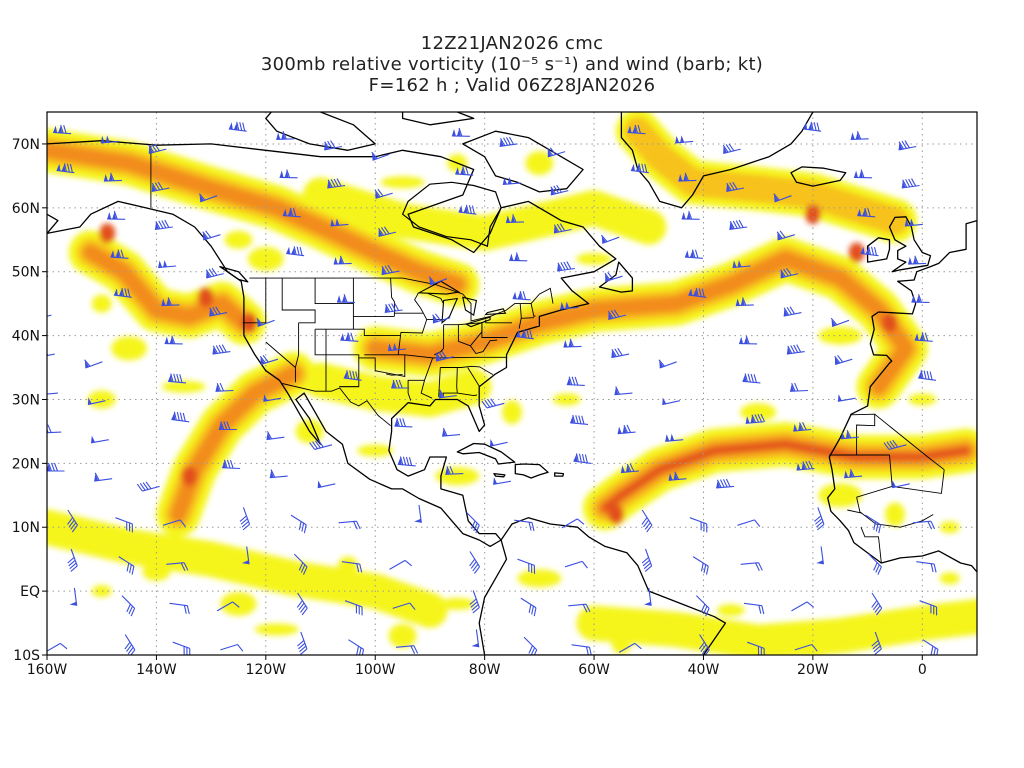 The height and width of the screenshot is (768, 1024). What do you see at coordinates (26, 464) in the screenshot?
I see `lat-tick-label: 20N` at bounding box center [26, 464].